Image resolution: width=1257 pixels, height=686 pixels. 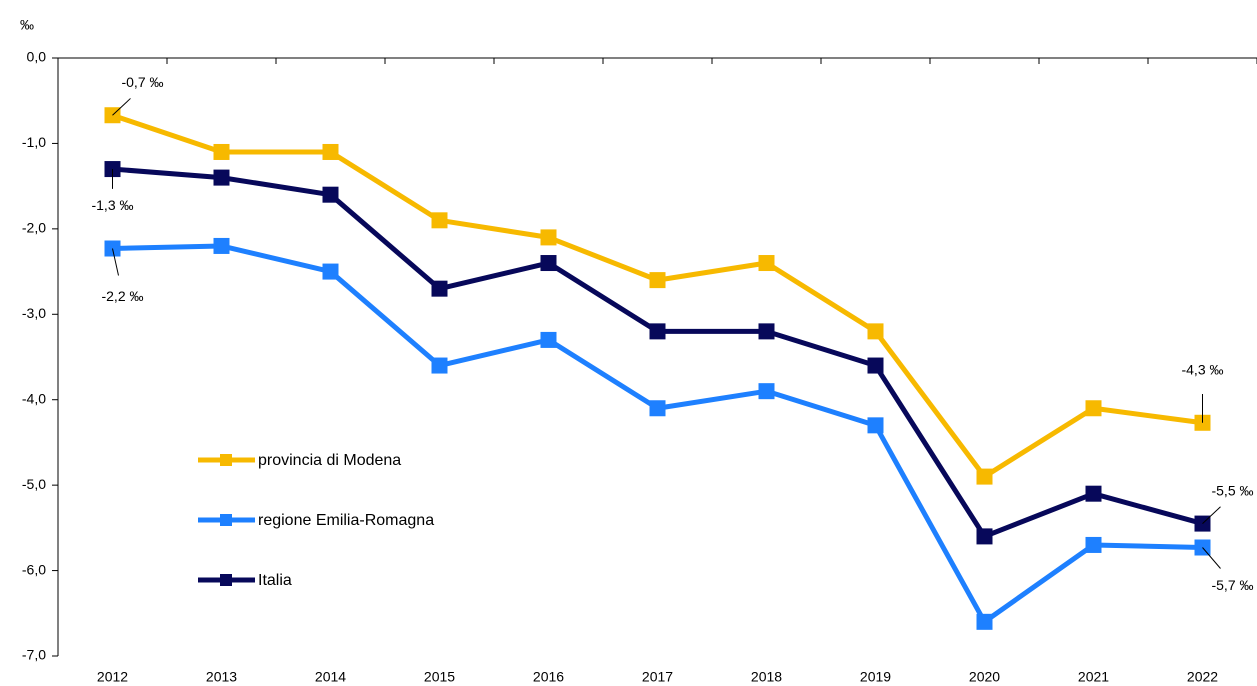 I want to click on y-axis-unit: ‰, so click(x=27, y=25).